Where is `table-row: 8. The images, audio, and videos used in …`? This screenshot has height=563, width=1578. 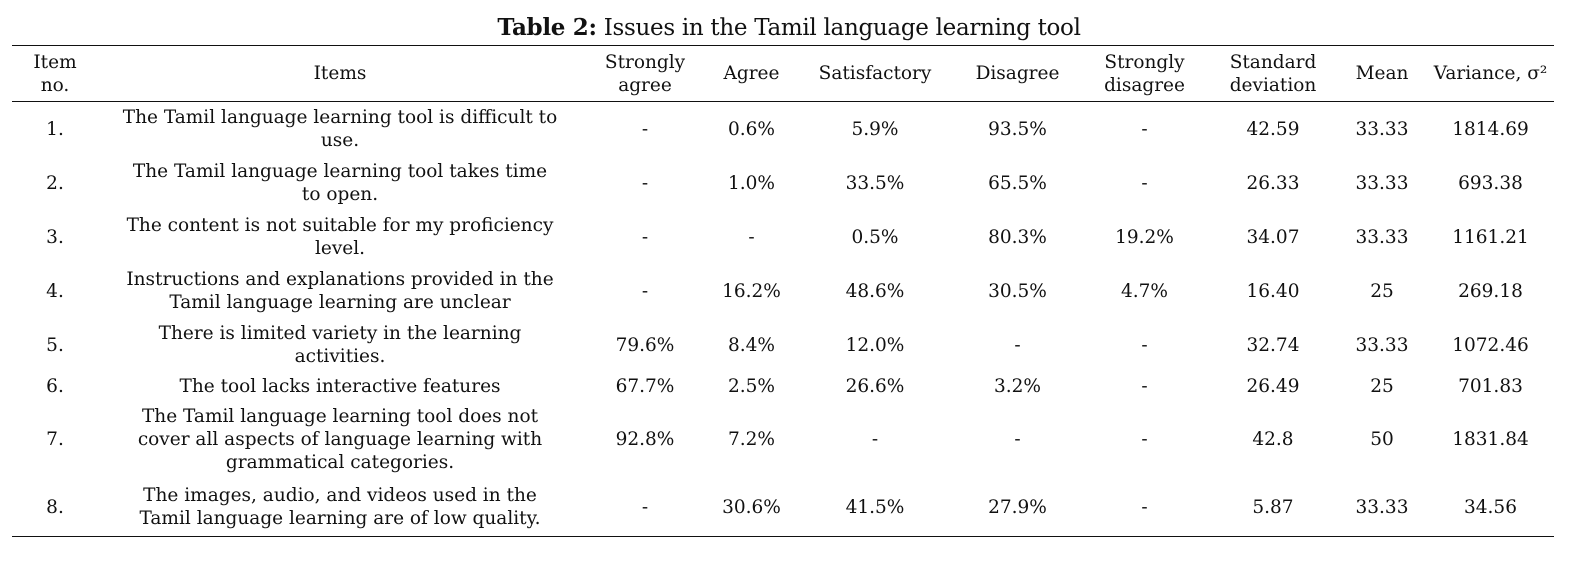
table-row: 8. The images, audio, and videos used in … is located at coordinates (783, 507).